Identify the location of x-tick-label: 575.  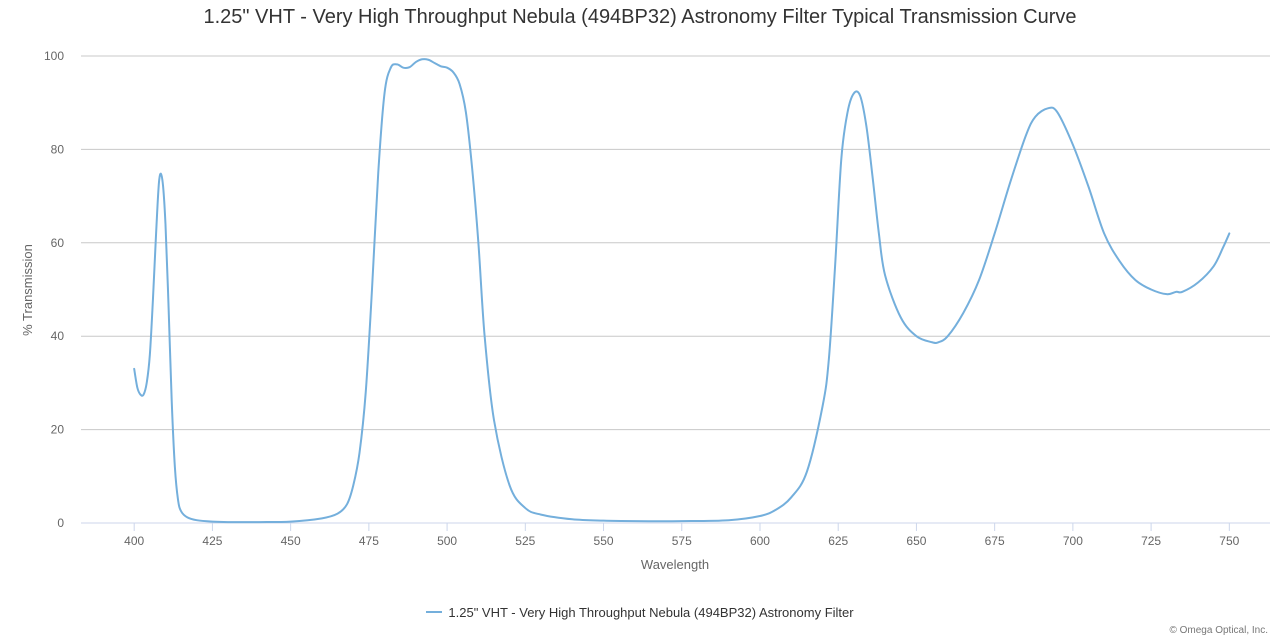
(682, 541).